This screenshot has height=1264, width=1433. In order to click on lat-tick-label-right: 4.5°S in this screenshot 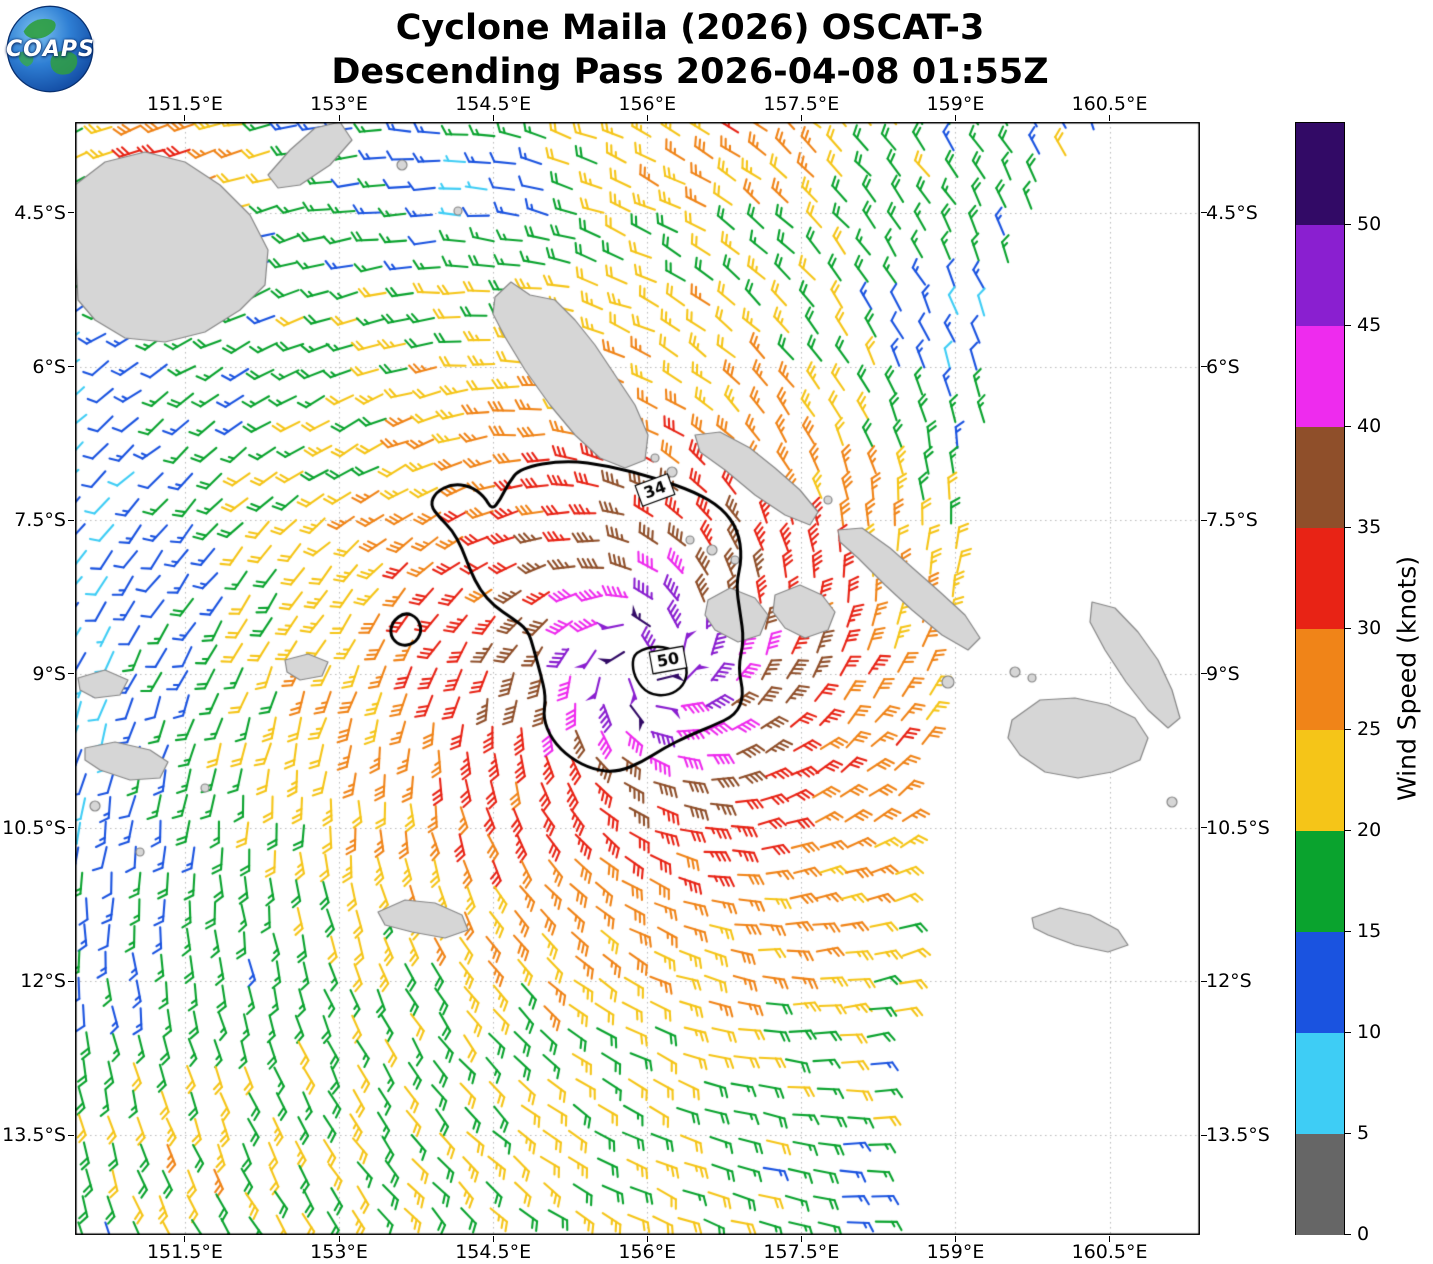, I will do `click(1232, 212)`.